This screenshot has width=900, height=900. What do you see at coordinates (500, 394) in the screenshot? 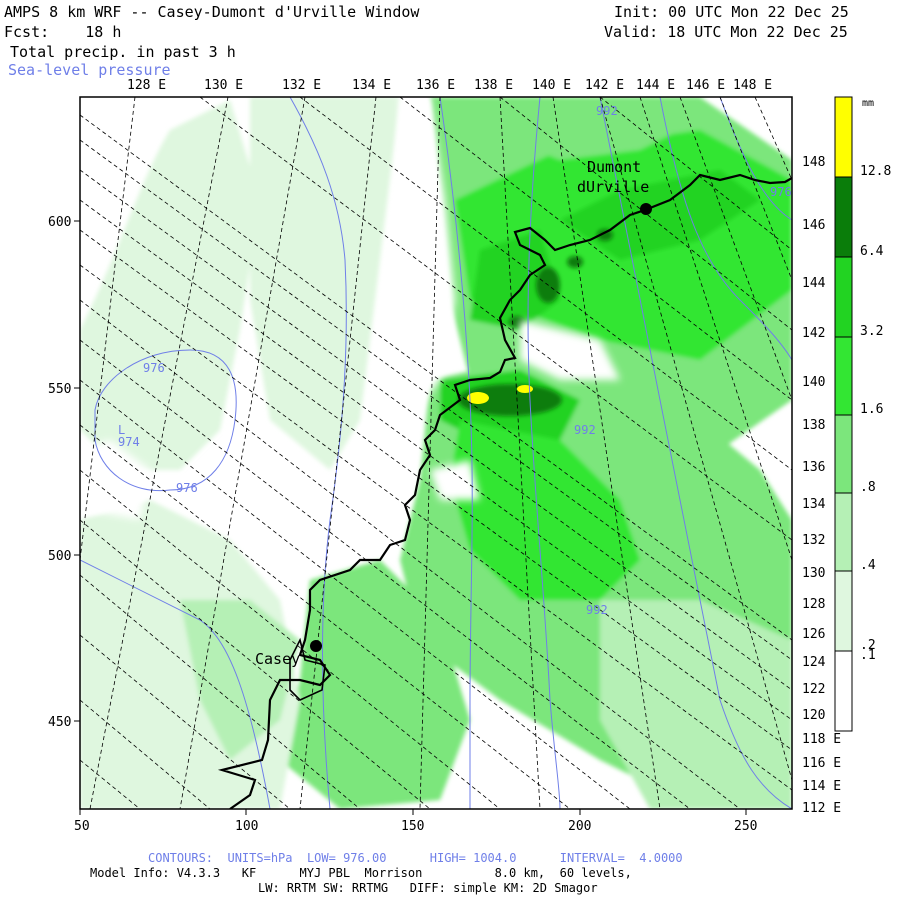
I see `precip-max` at bounding box center [500, 394].